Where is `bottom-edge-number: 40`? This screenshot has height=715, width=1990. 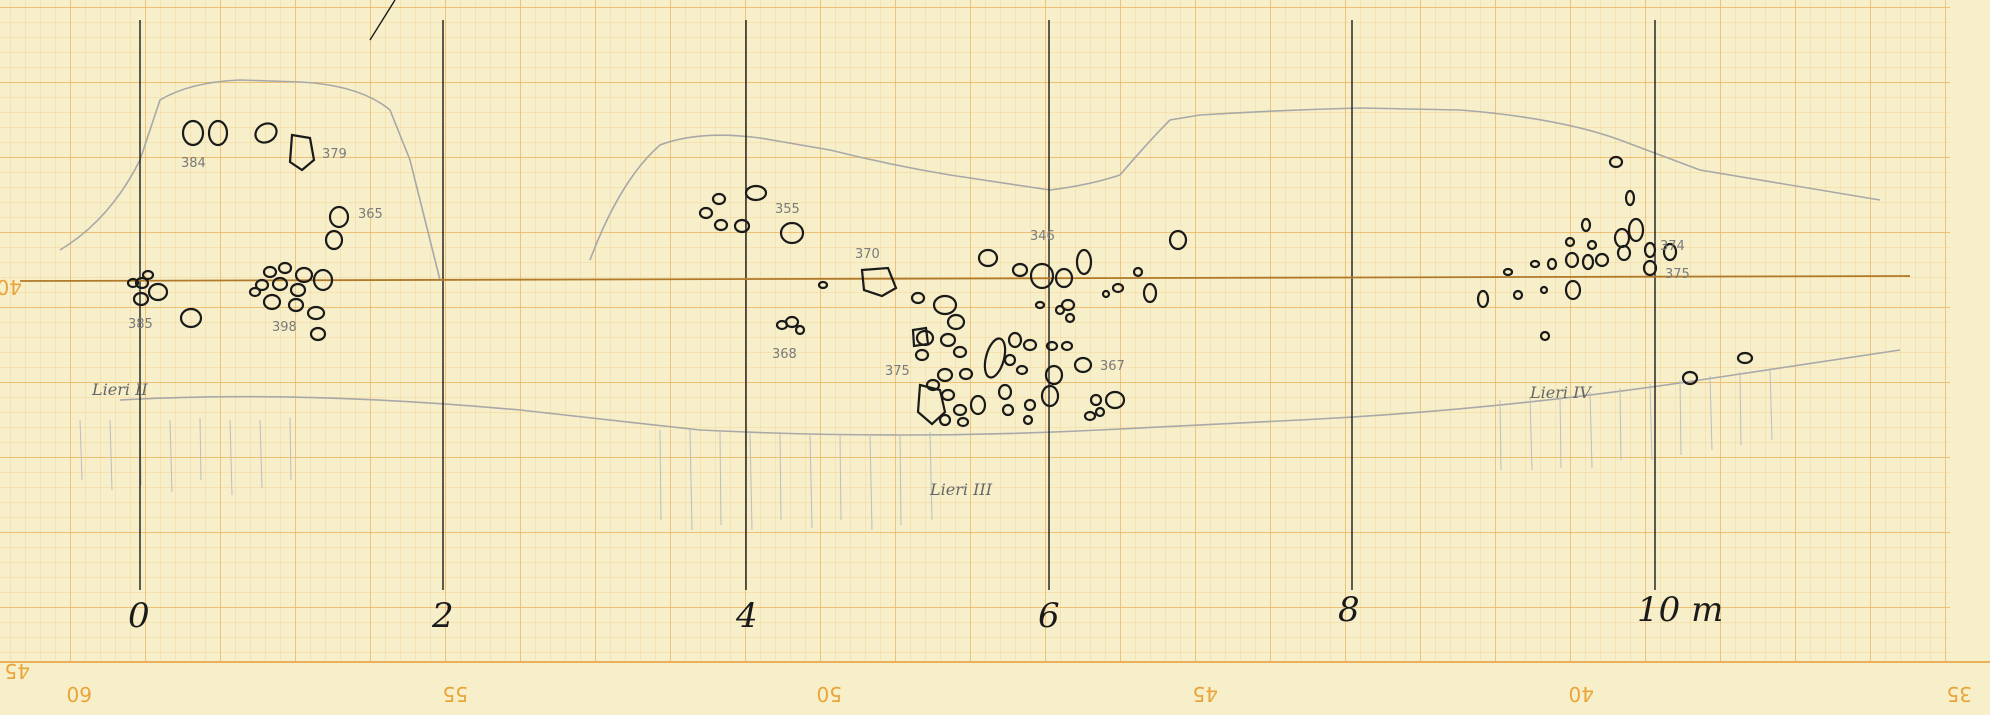
bottom-edge-number: 40 is located at coordinates (1581, 694).